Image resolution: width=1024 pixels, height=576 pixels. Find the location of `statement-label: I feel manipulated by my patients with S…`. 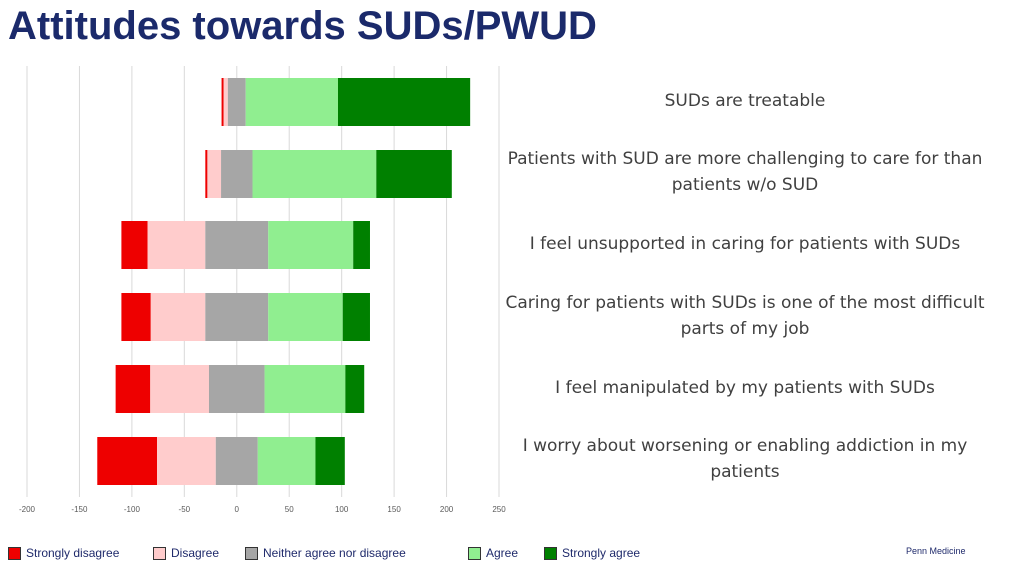

statement-label: I feel manipulated by my patients with S… is located at coordinates (745, 388).